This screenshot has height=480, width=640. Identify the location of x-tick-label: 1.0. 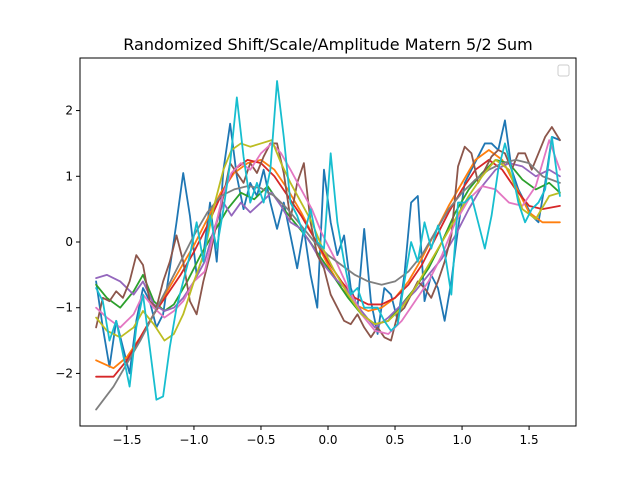
(462, 440).